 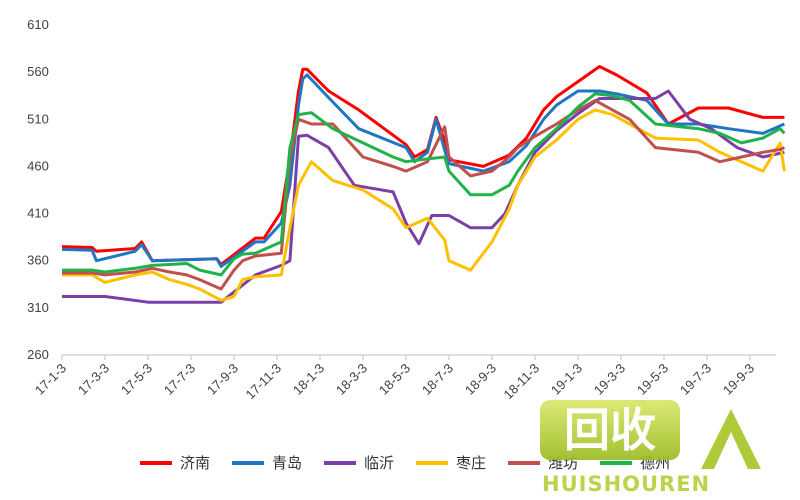 What do you see at coordinates (655, 463) in the screenshot?
I see `legend-label: 德州` at bounding box center [655, 463].